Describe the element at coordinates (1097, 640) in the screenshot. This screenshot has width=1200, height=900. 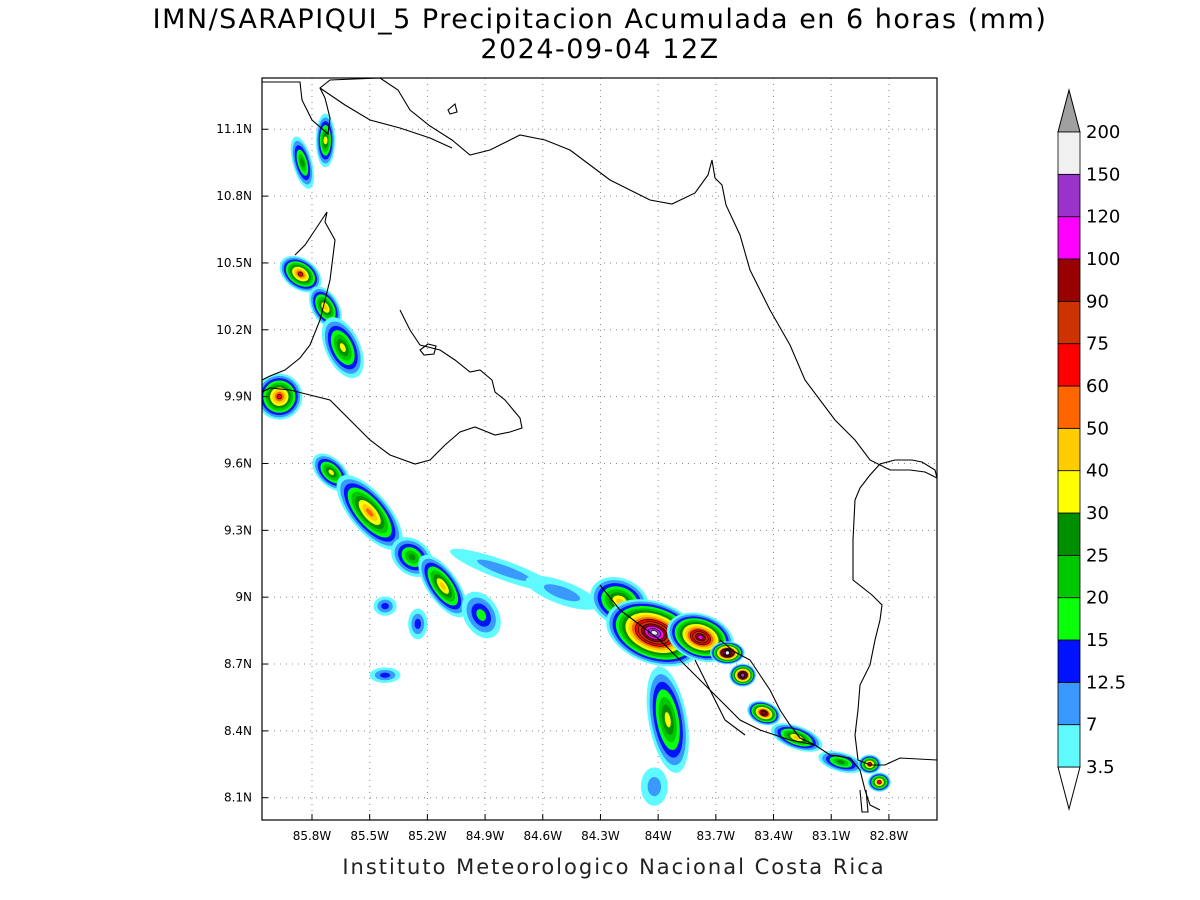
I see `colorbar-label: 15` at that location.